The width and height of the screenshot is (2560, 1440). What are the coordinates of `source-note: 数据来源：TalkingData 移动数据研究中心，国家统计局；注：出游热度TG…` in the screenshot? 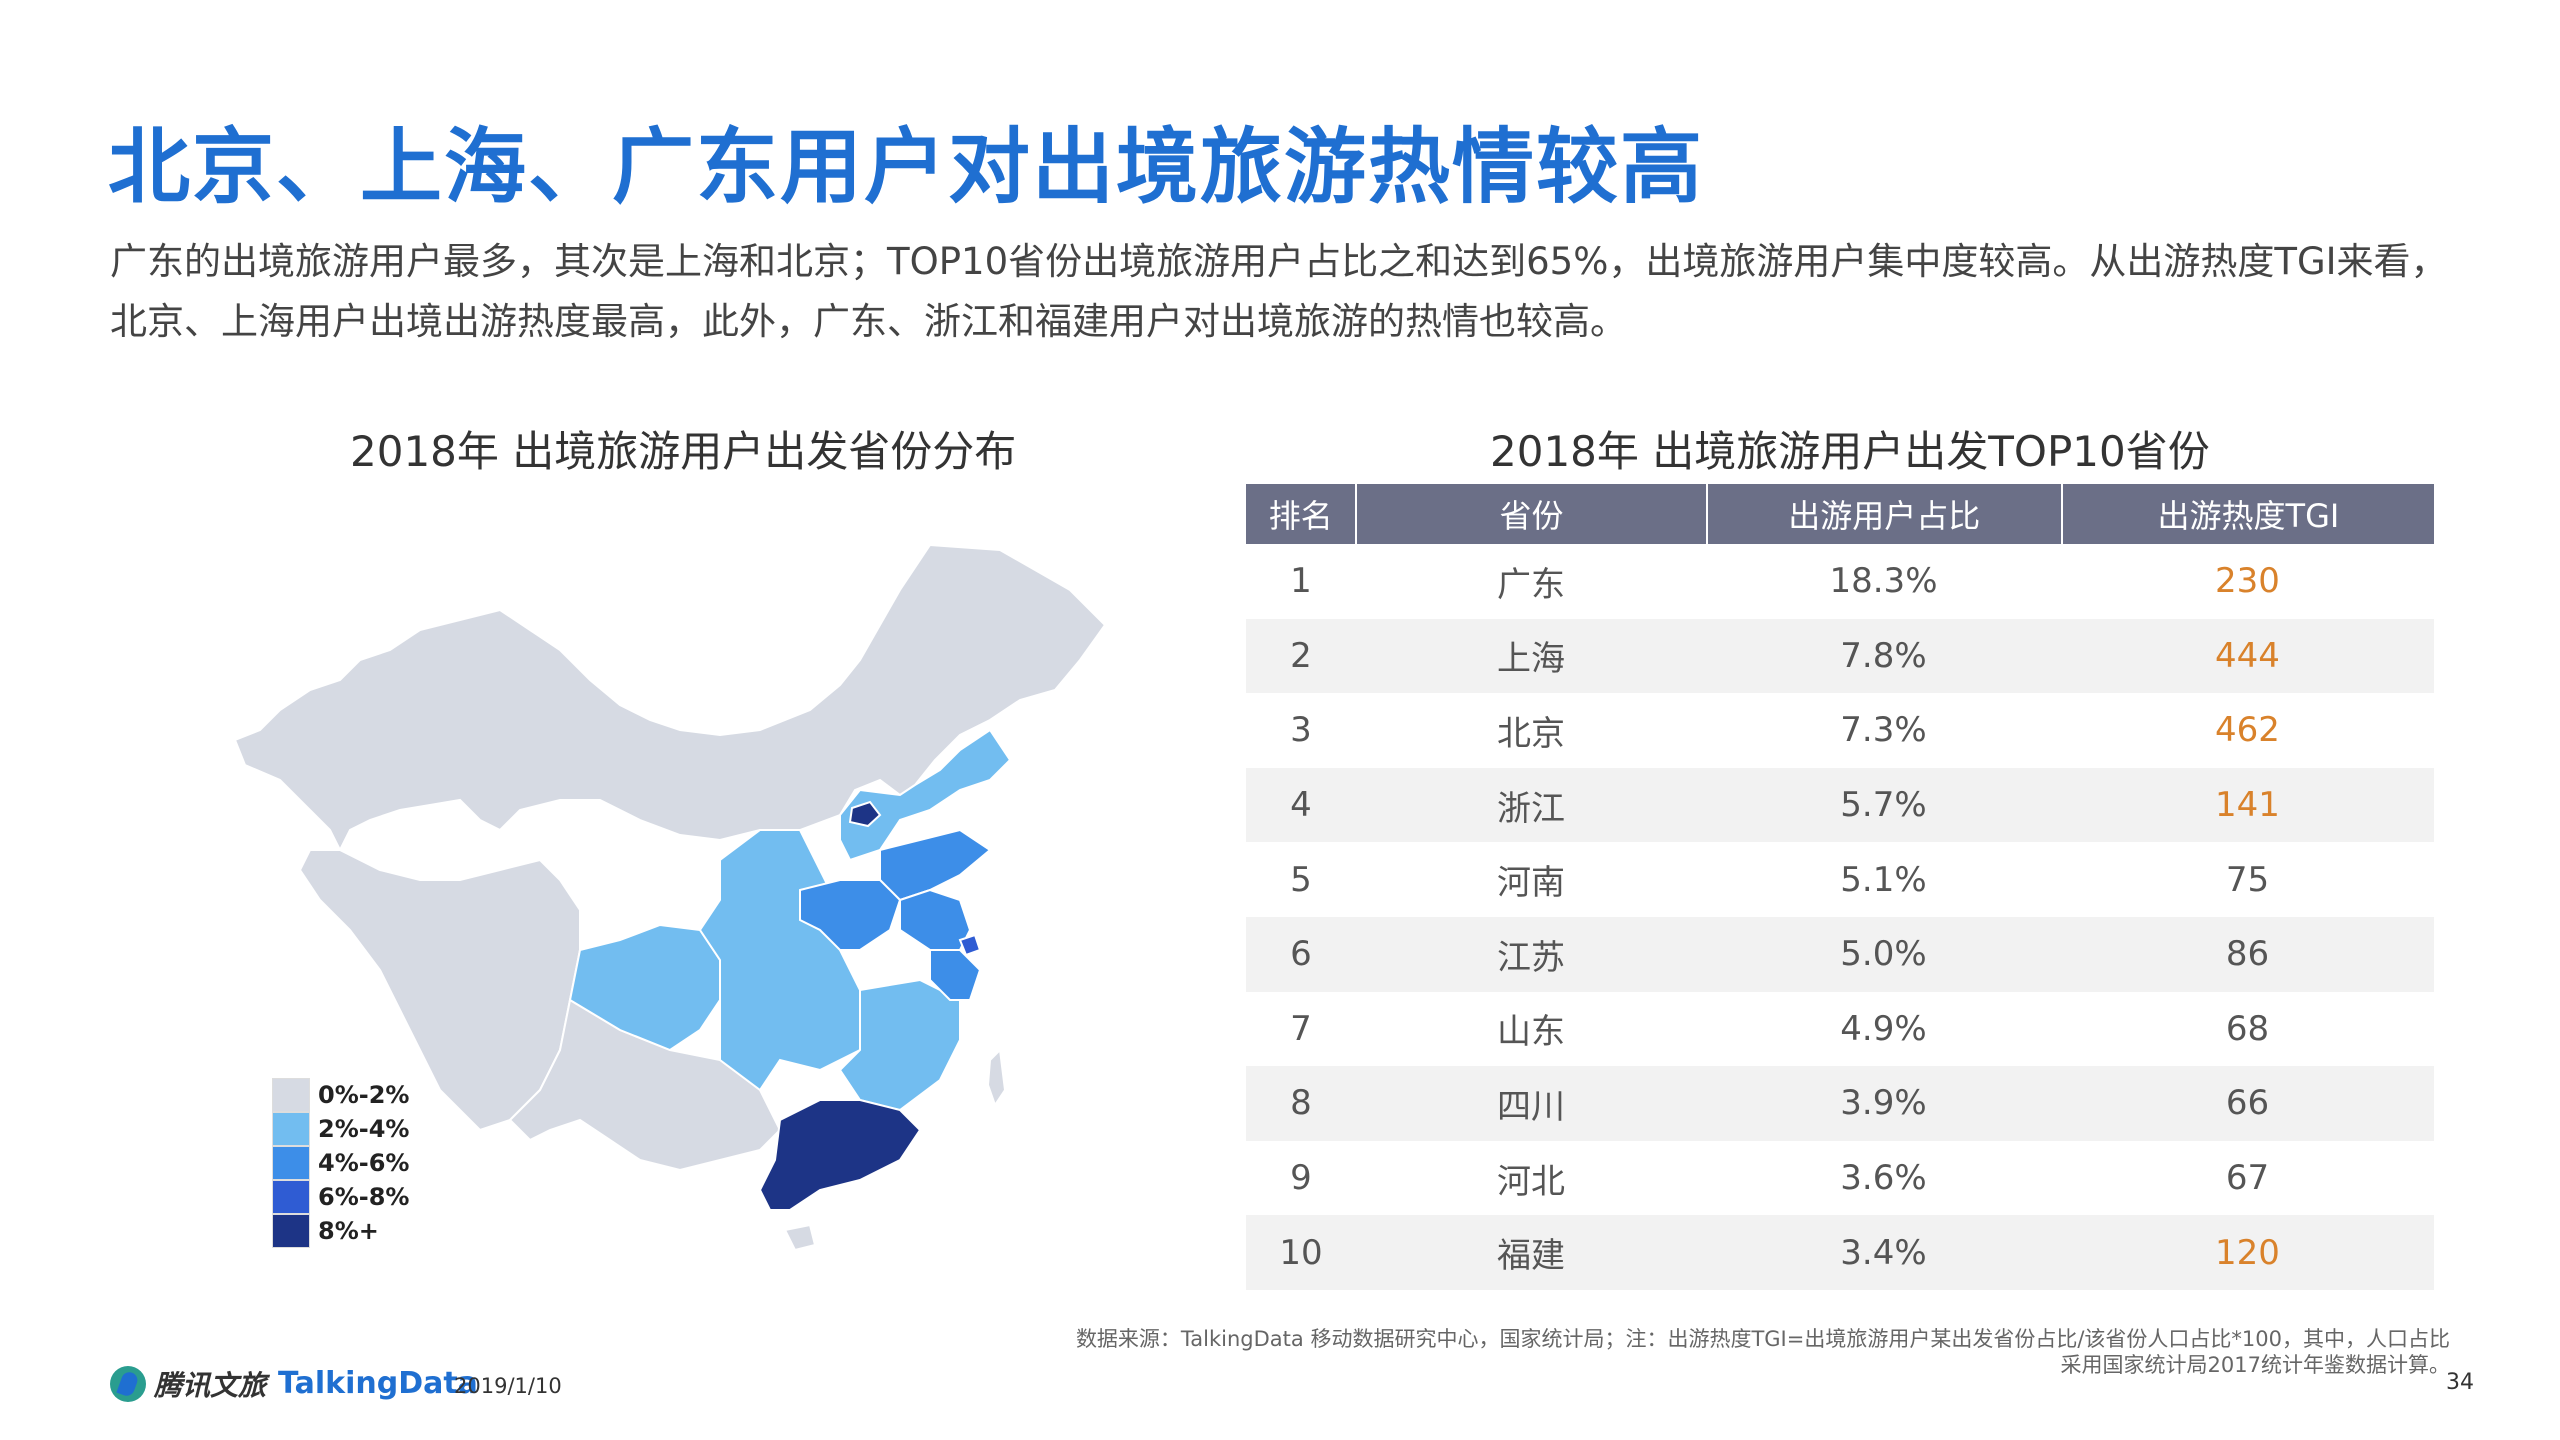 It's located at (1700, 1352).